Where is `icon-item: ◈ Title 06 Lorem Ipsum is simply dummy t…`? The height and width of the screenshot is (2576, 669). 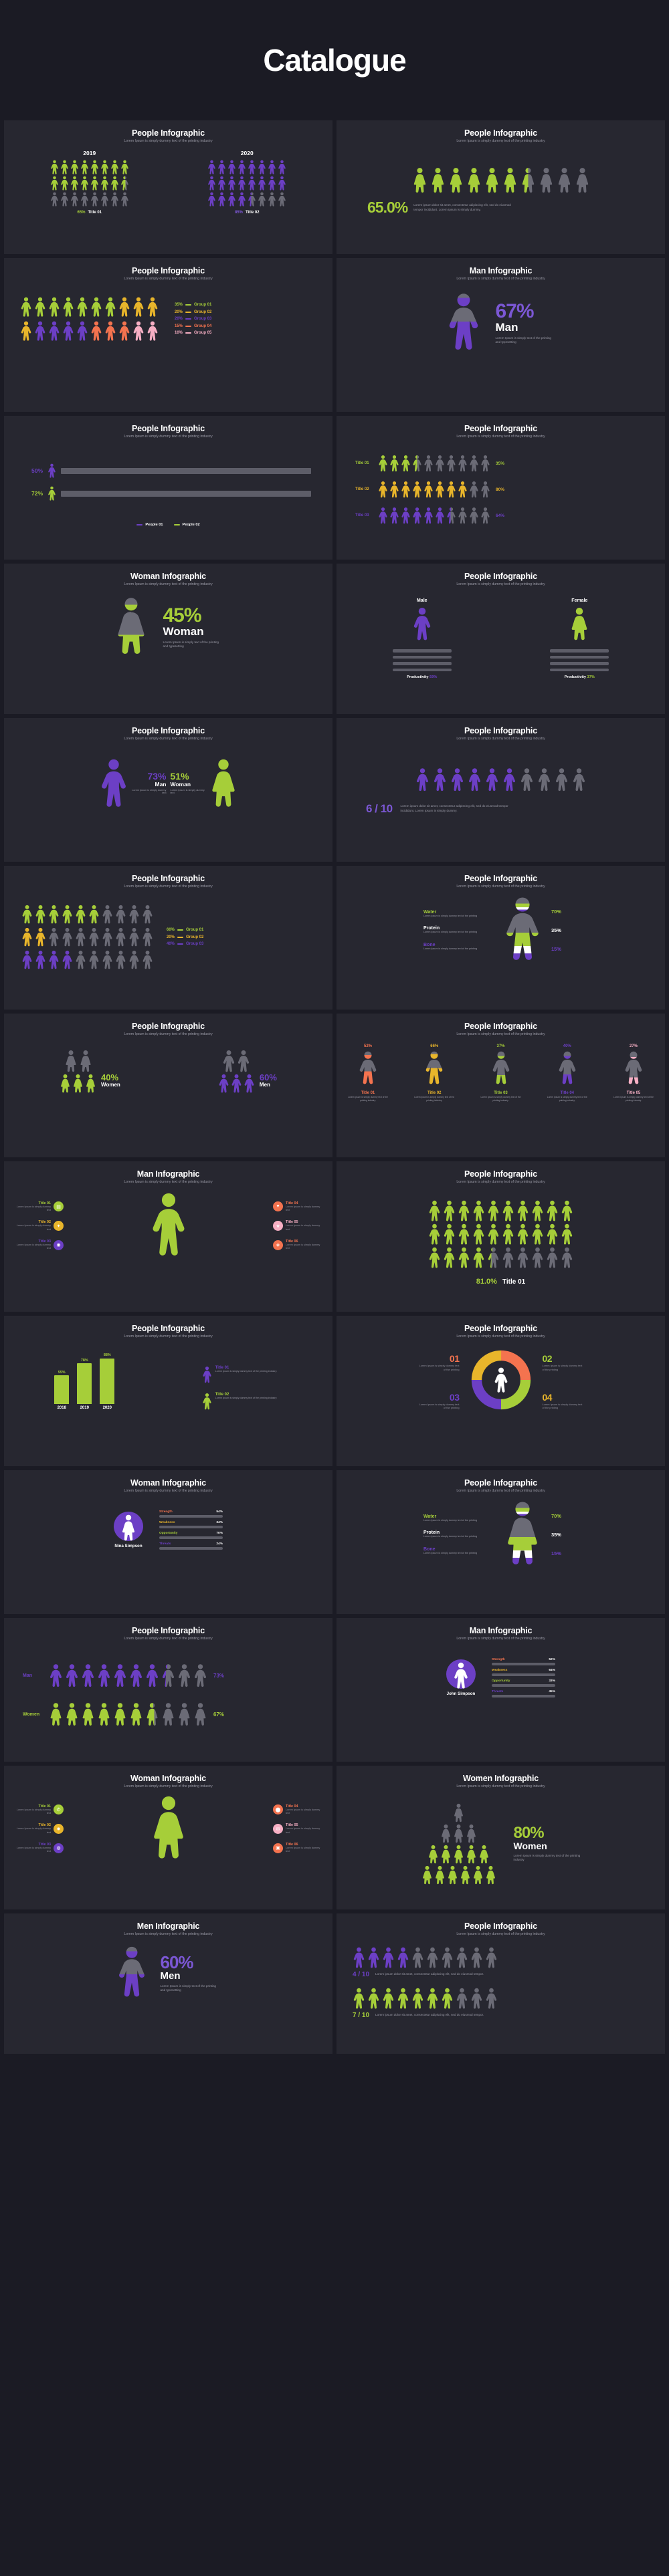 icon-item: ◈ Title 06 Lorem Ipsum is simply dummy t… is located at coordinates (296, 1245).